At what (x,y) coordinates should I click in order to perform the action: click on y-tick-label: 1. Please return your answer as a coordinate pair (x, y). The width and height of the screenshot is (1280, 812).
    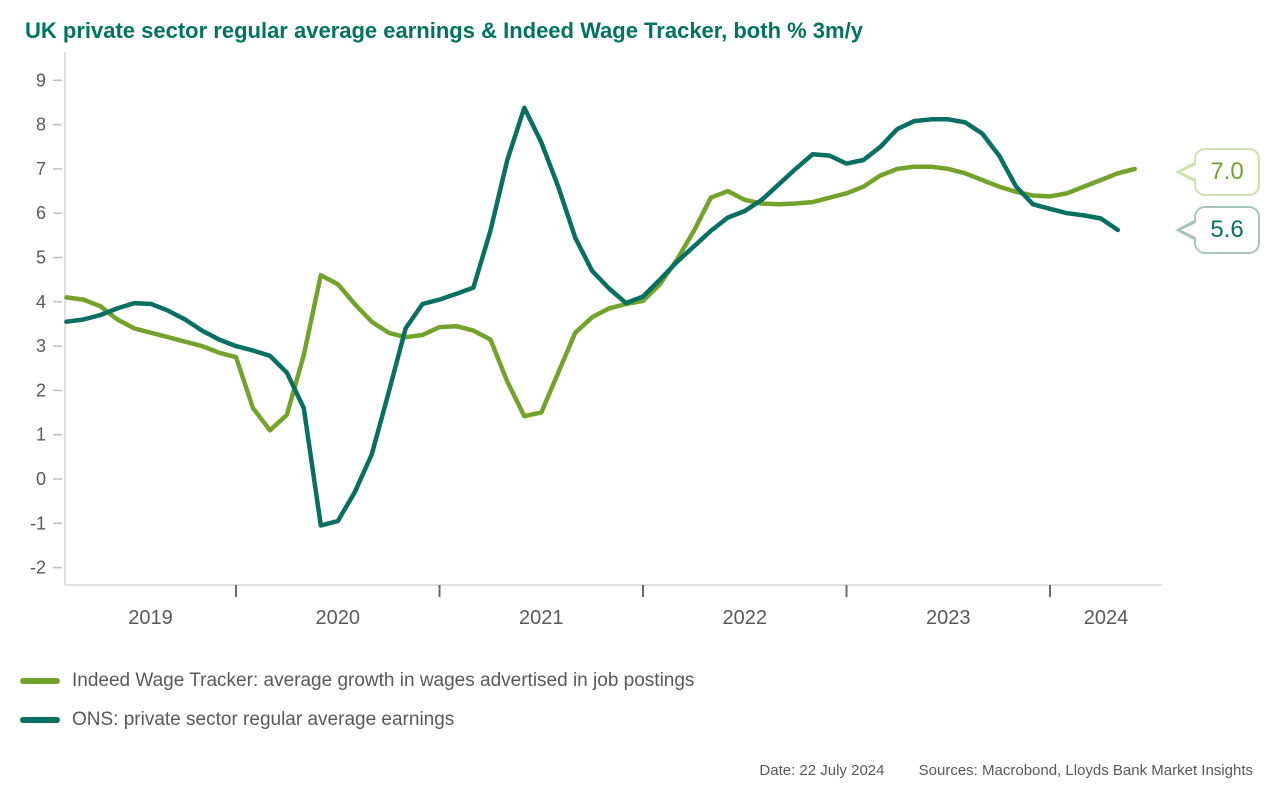
    Looking at the image, I should click on (41, 435).